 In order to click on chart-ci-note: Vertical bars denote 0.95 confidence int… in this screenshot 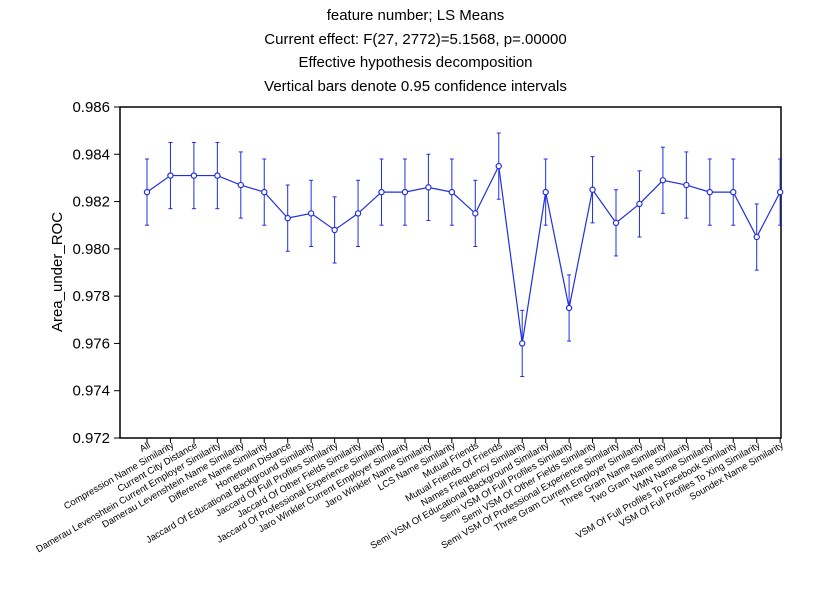, I will do `click(415, 86)`.